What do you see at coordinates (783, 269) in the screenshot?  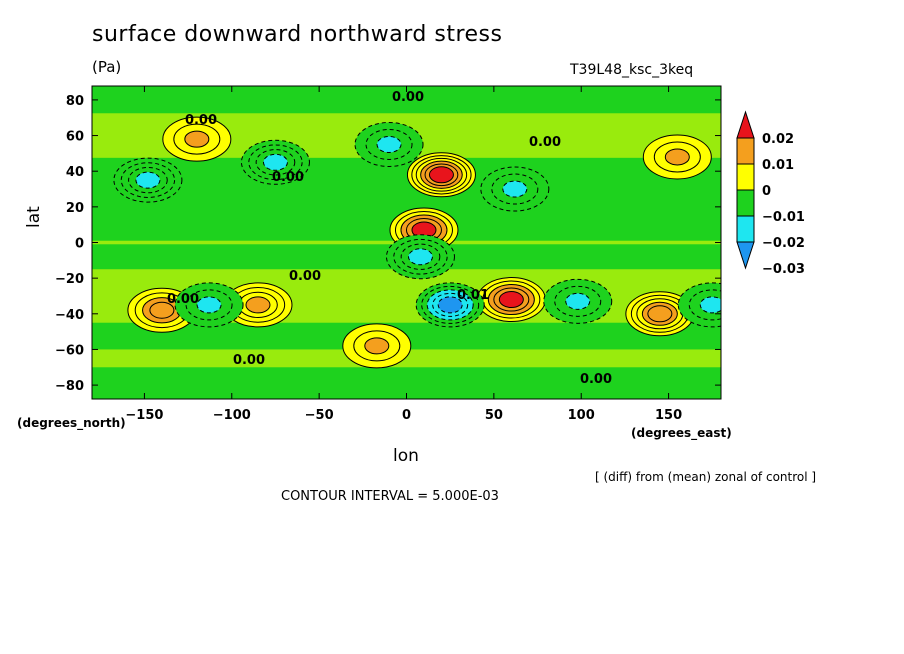 I see `colorbar-label-5: −0.03` at bounding box center [783, 269].